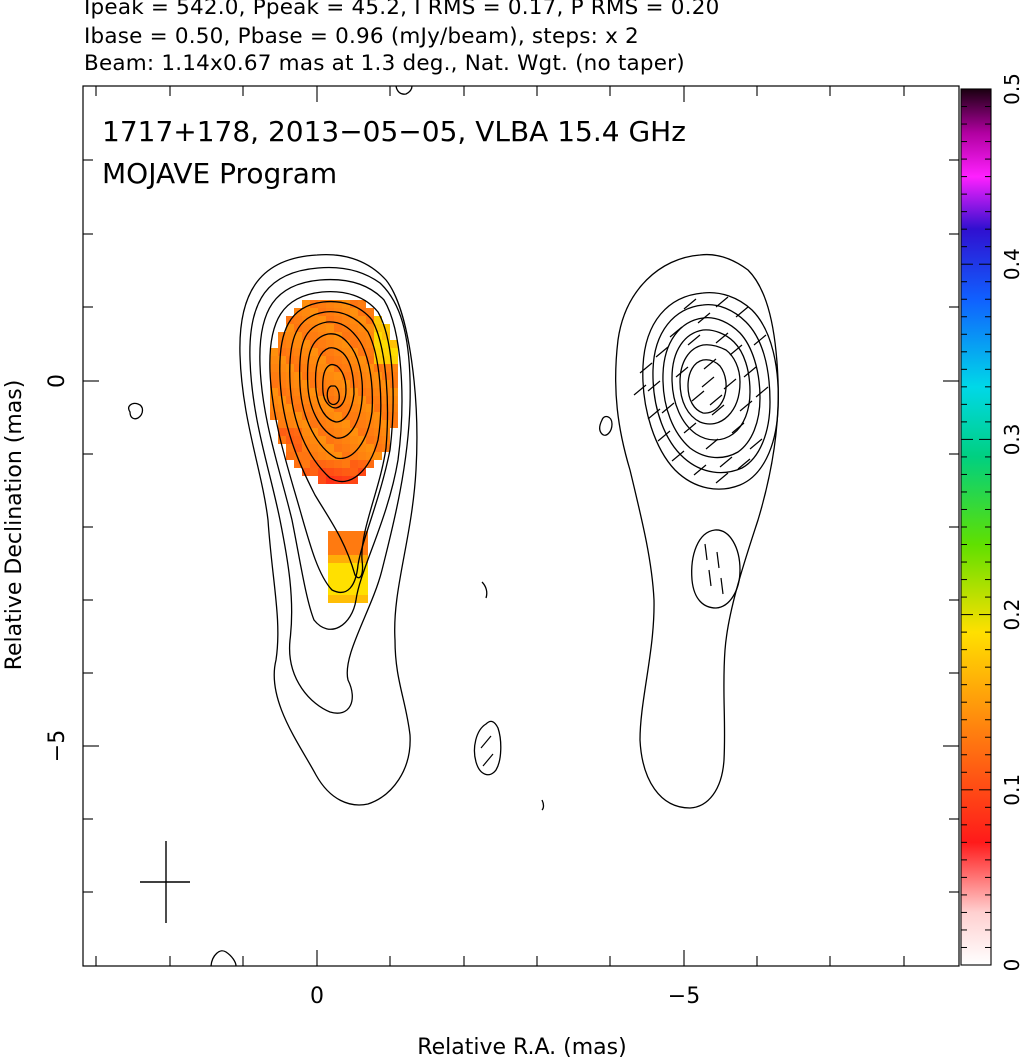  Describe the element at coordinates (521, 1047) in the screenshot. I see `x-axis-label: Relative R.A. (mas)` at that location.